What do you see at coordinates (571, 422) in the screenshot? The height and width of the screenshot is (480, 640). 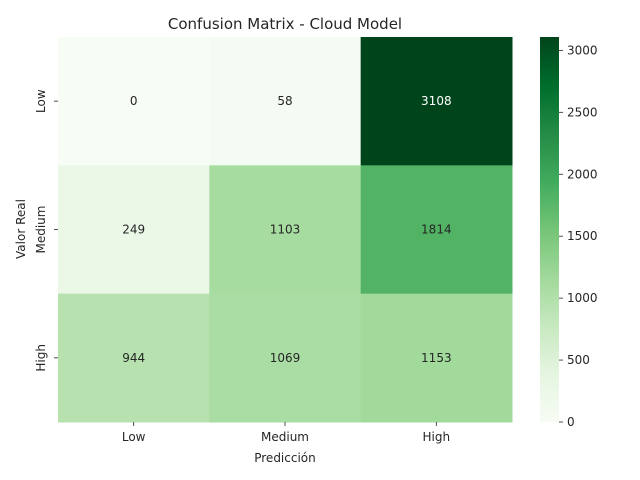 I see `colorbar-tick-label: 0` at bounding box center [571, 422].